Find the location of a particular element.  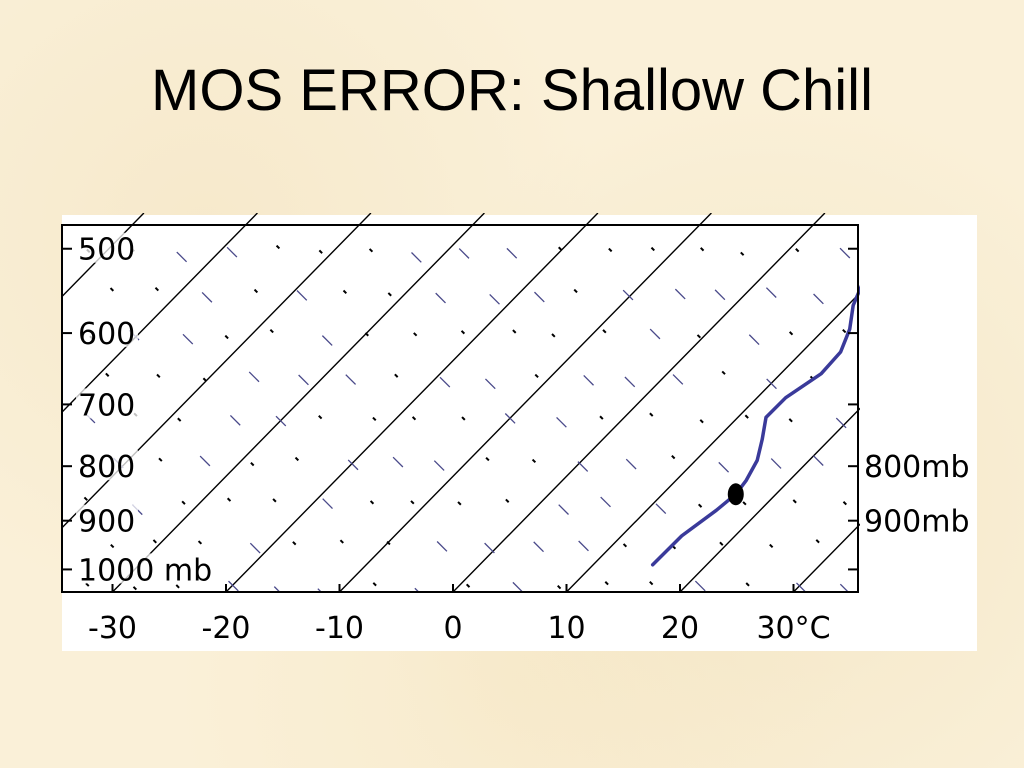

right-pressure-label: 900mb is located at coordinates (917, 522).